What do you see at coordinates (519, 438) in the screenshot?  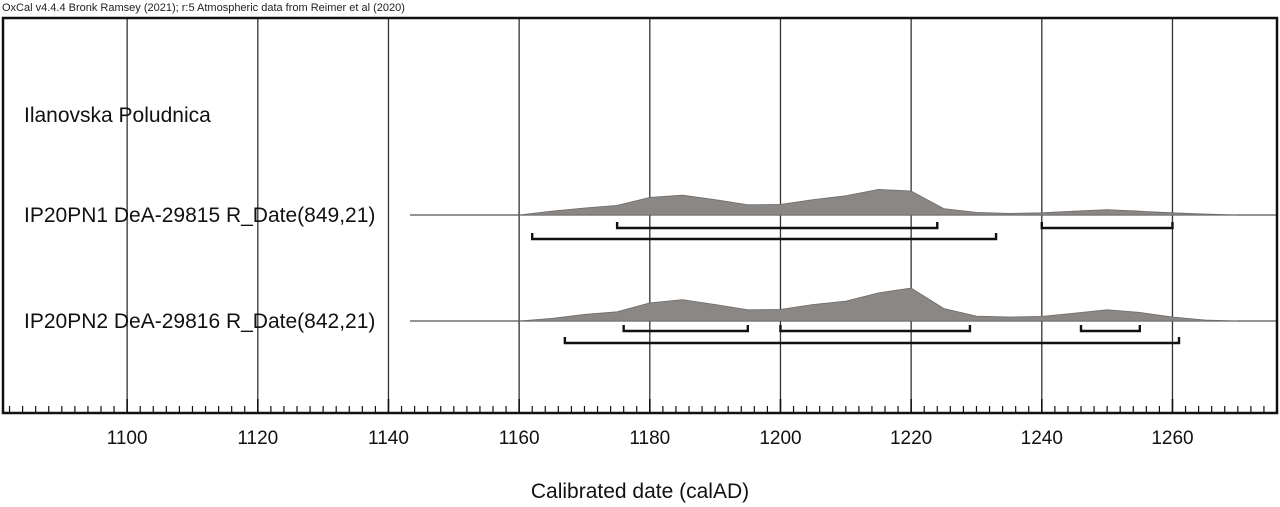 I see `tick-label-1160: 1160` at bounding box center [519, 438].